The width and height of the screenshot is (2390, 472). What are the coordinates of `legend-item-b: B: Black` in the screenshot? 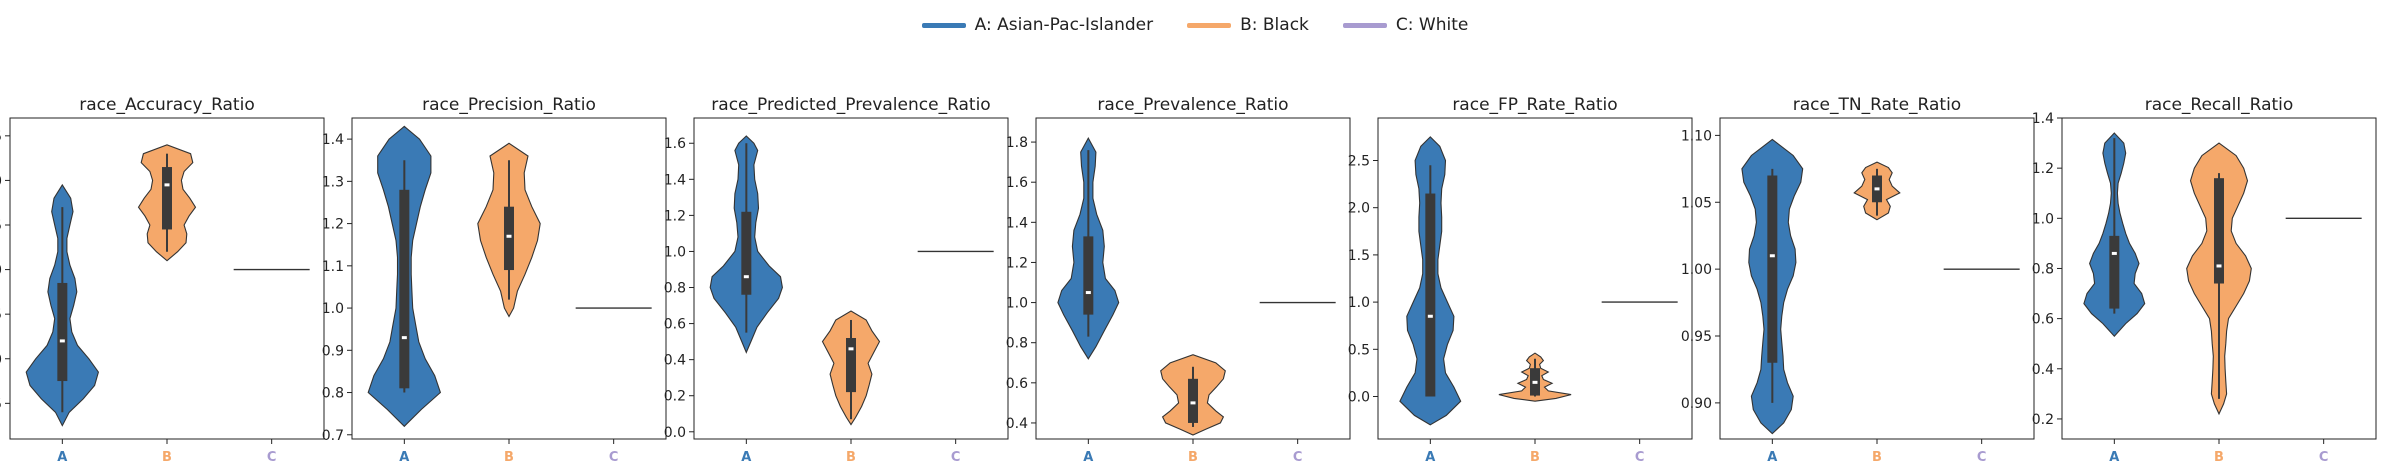 It's located at (1248, 25).